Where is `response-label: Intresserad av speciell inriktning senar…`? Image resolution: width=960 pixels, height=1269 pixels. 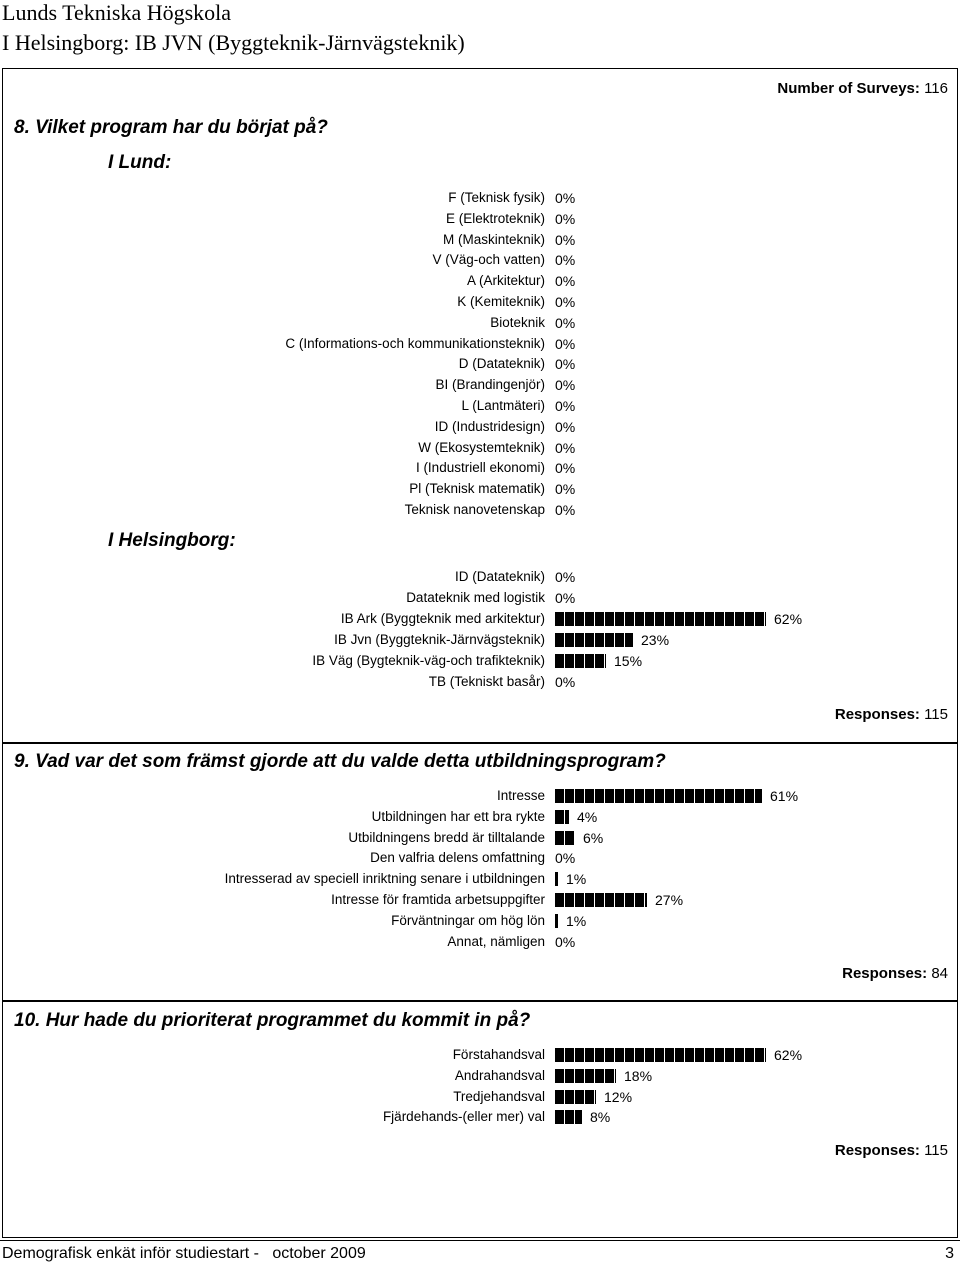 response-label: Intresserad av speciell inriktning senar… is located at coordinates (384, 879).